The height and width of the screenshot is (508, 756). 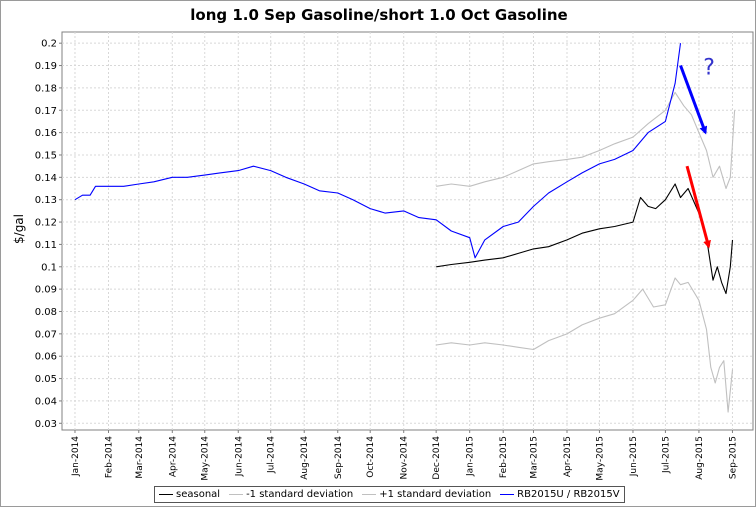 What do you see at coordinates (109, 457) in the screenshot?
I see `x-tick-label: Feb-2014` at bounding box center [109, 457].